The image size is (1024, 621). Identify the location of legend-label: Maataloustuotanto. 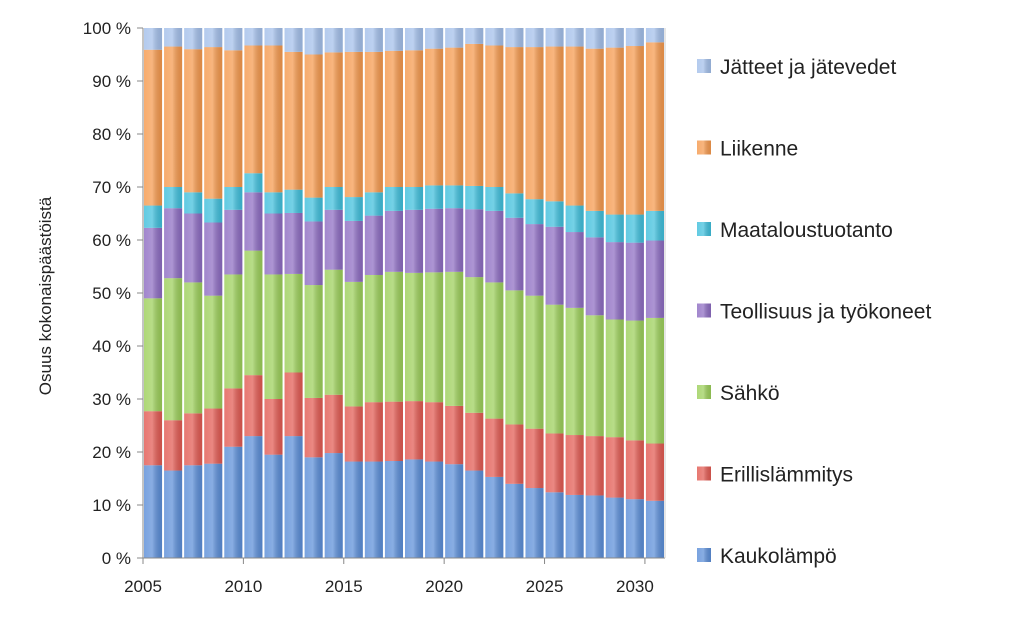
(806, 230).